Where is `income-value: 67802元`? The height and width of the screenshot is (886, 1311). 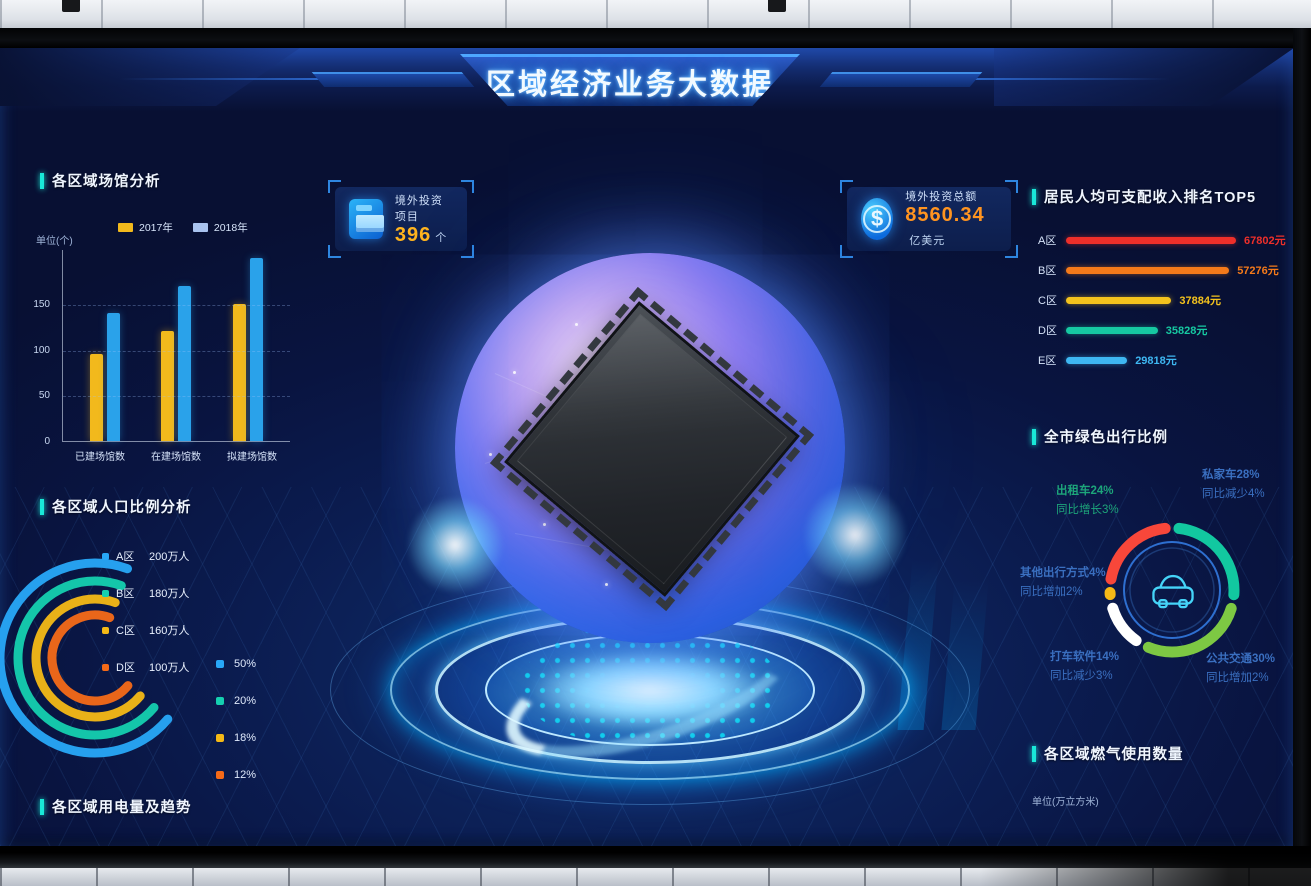 income-value: 67802元 is located at coordinates (1265, 241).